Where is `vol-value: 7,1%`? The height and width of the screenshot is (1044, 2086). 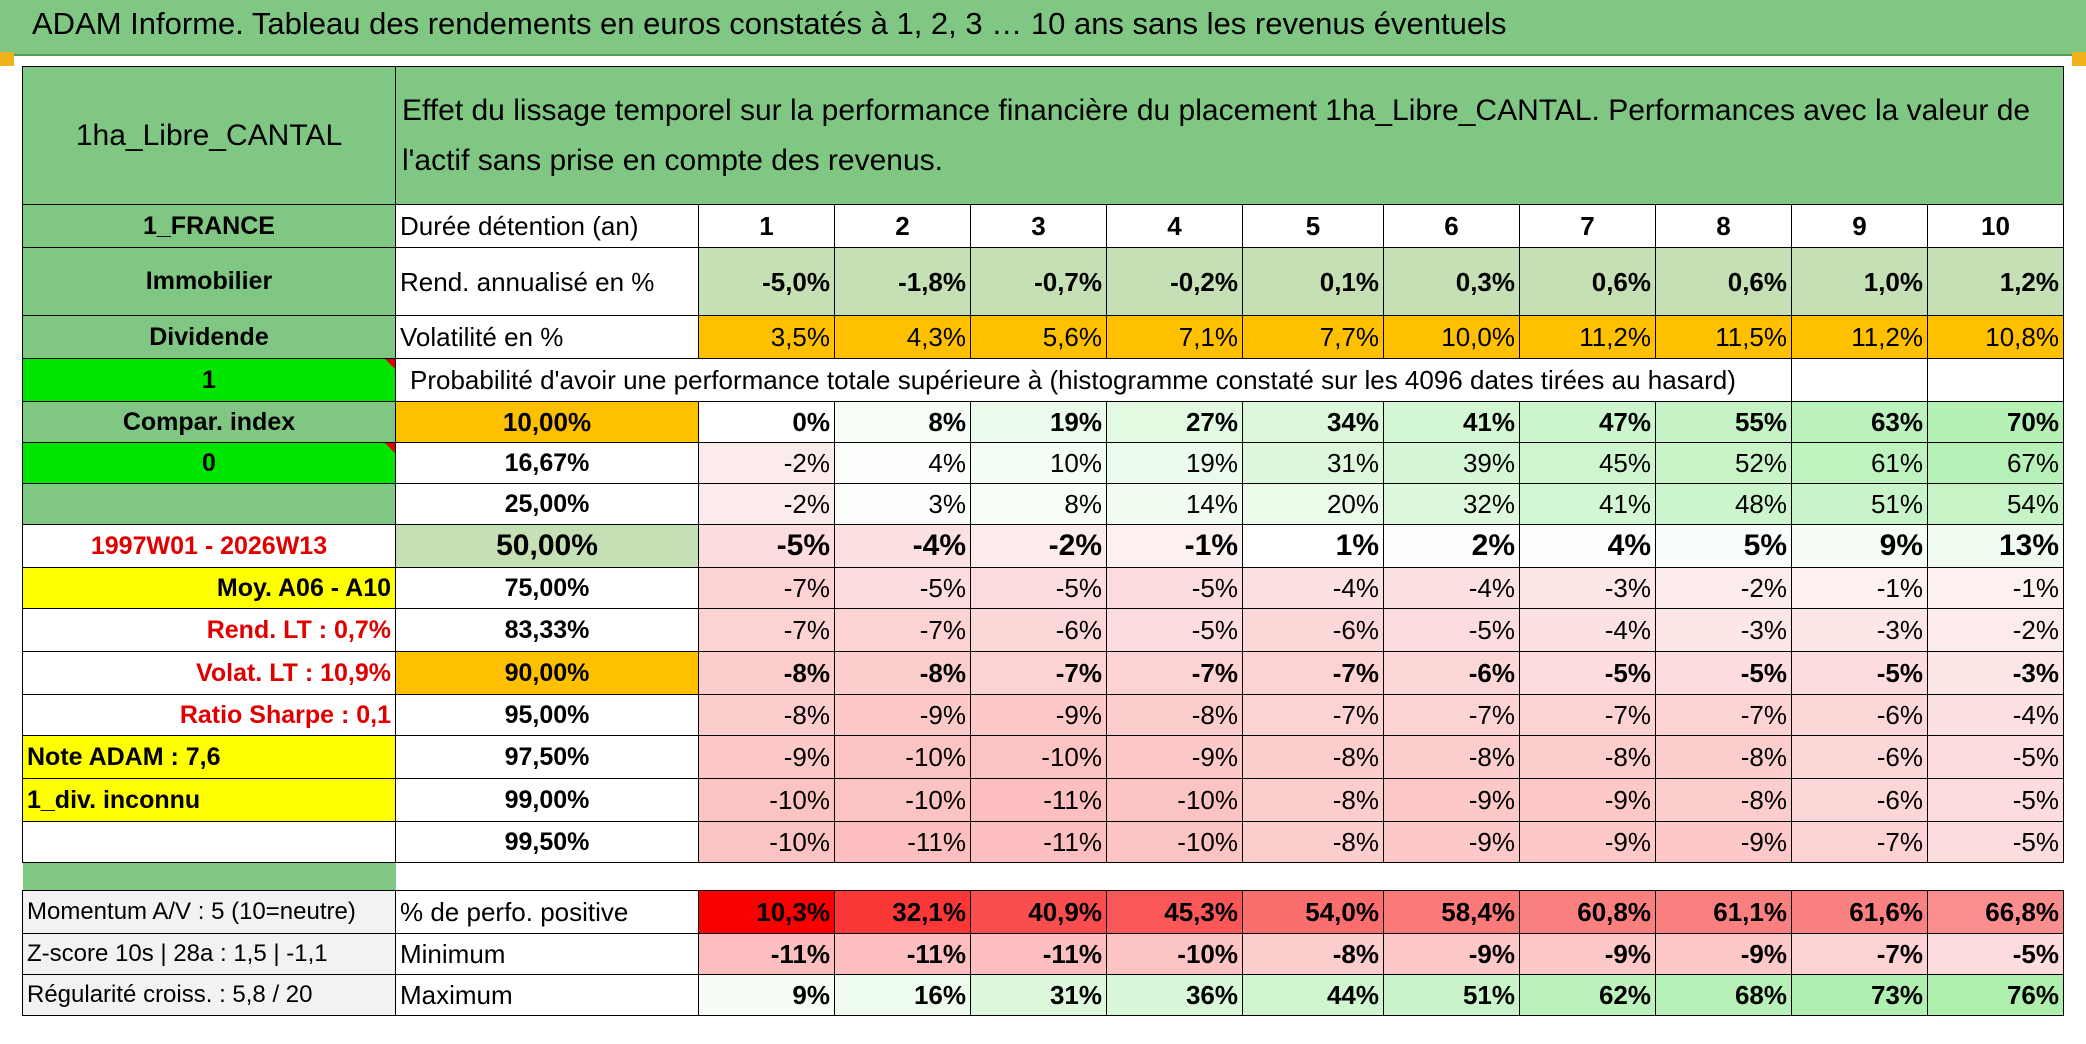 vol-value: 7,1% is located at coordinates (1174, 337).